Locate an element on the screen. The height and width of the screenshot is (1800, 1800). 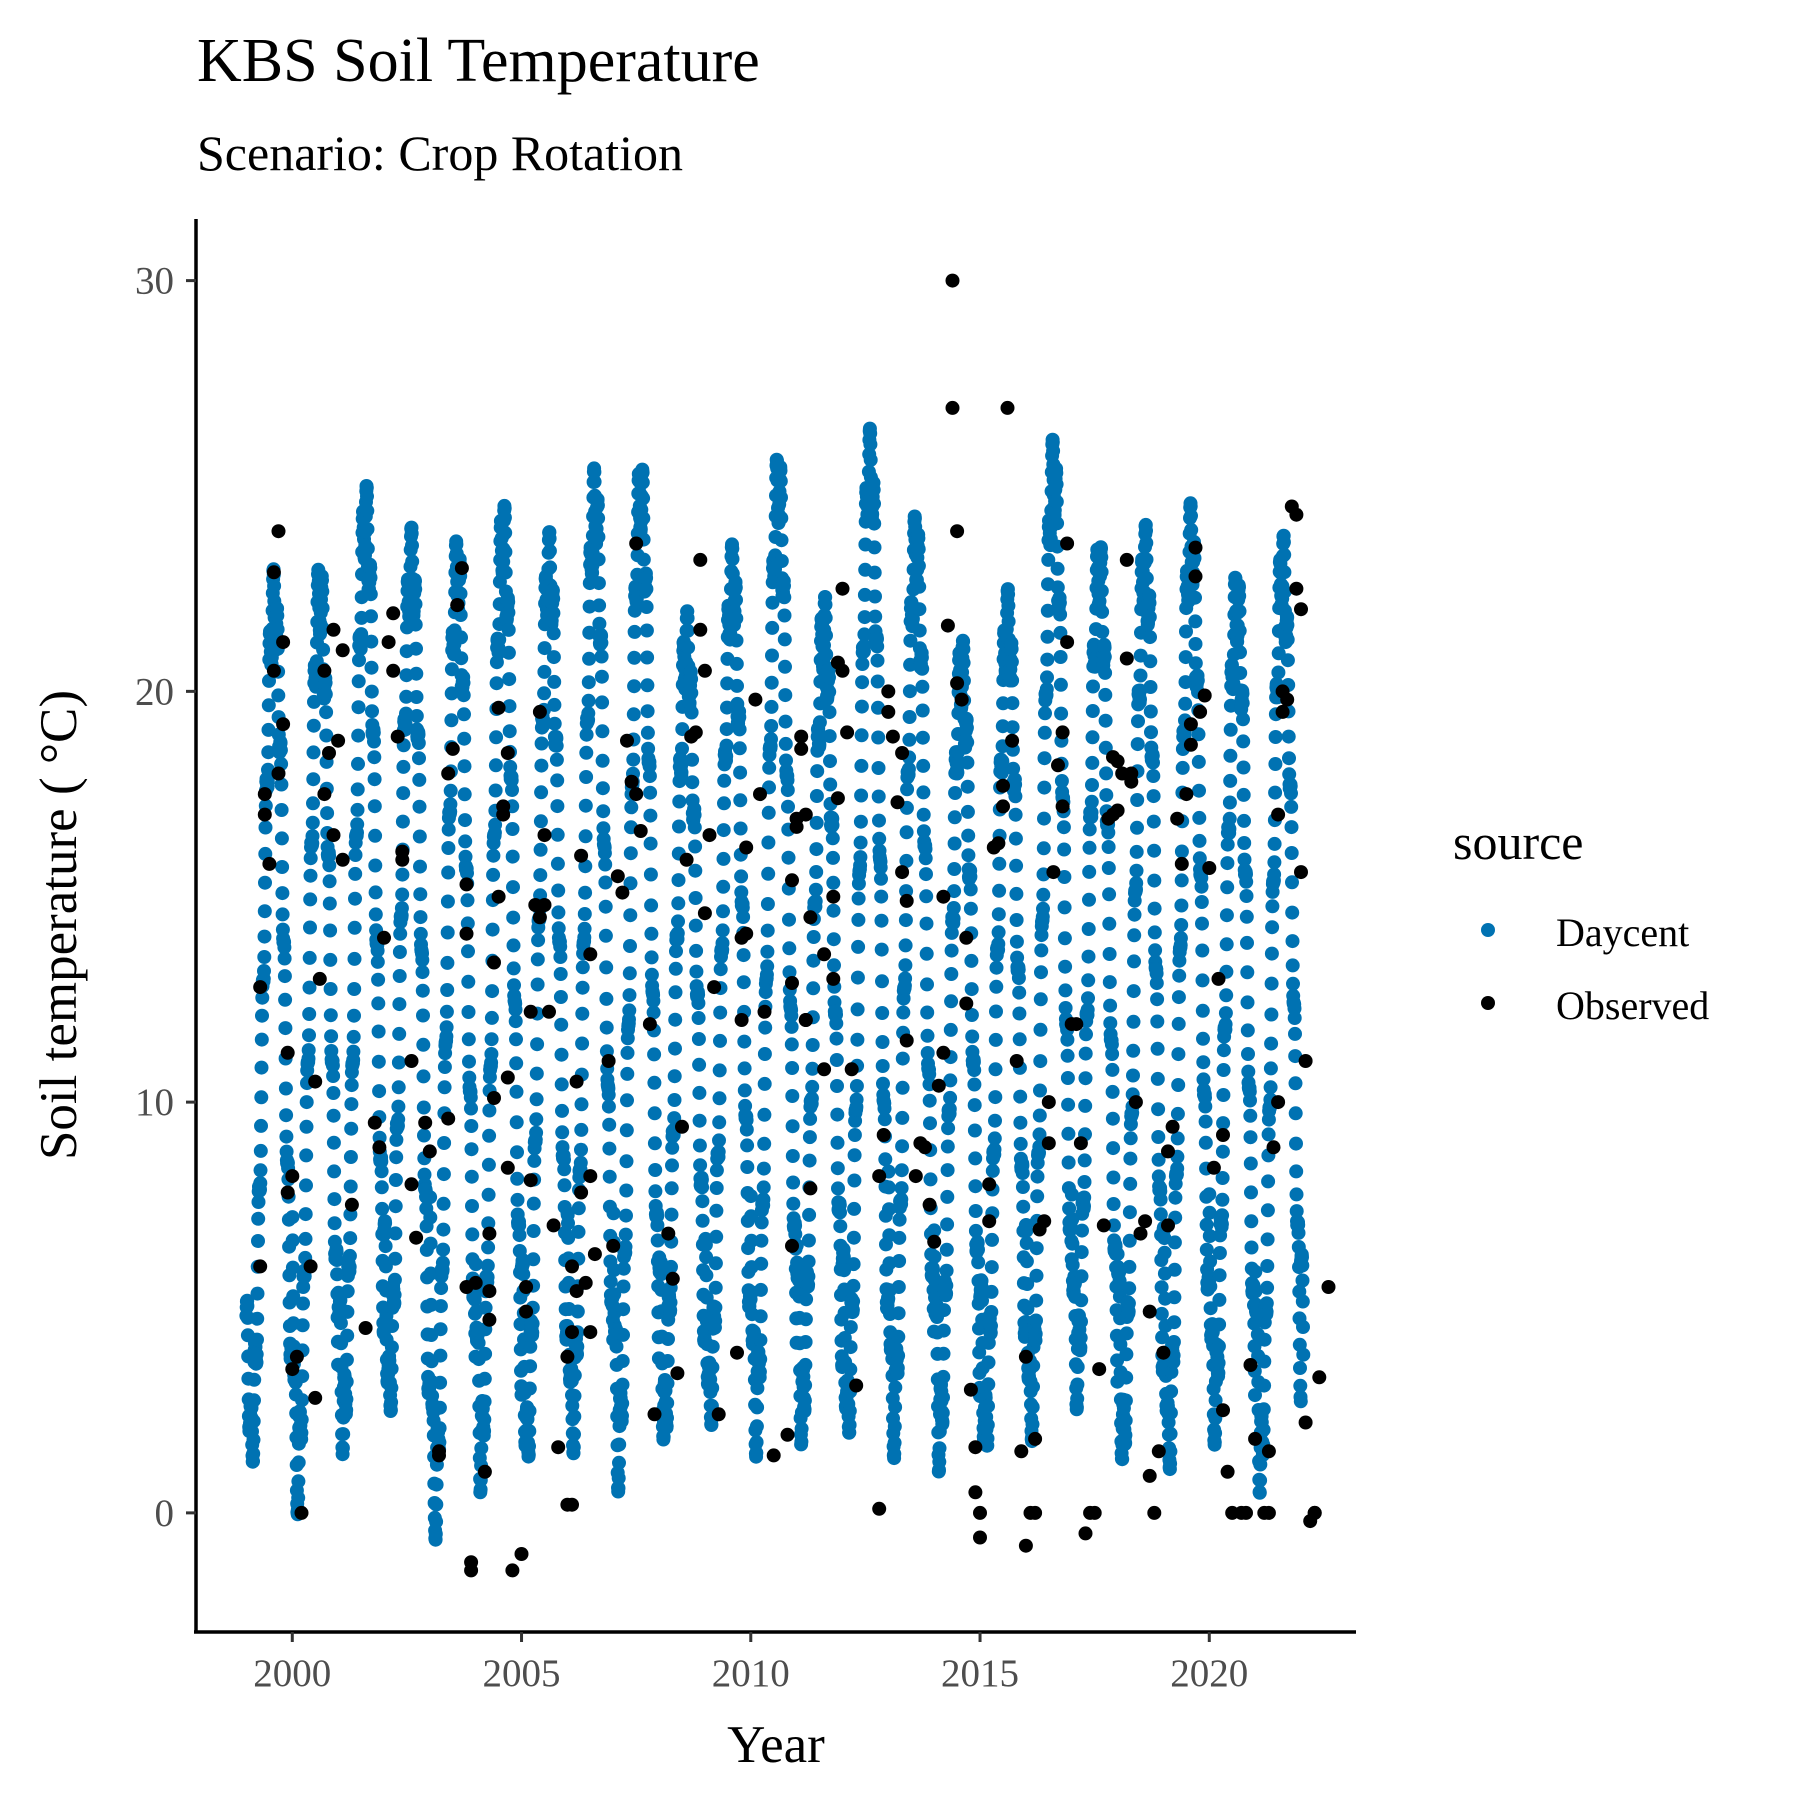
chart-title: KBS Soil Temperature is located at coordinates (478, 61).